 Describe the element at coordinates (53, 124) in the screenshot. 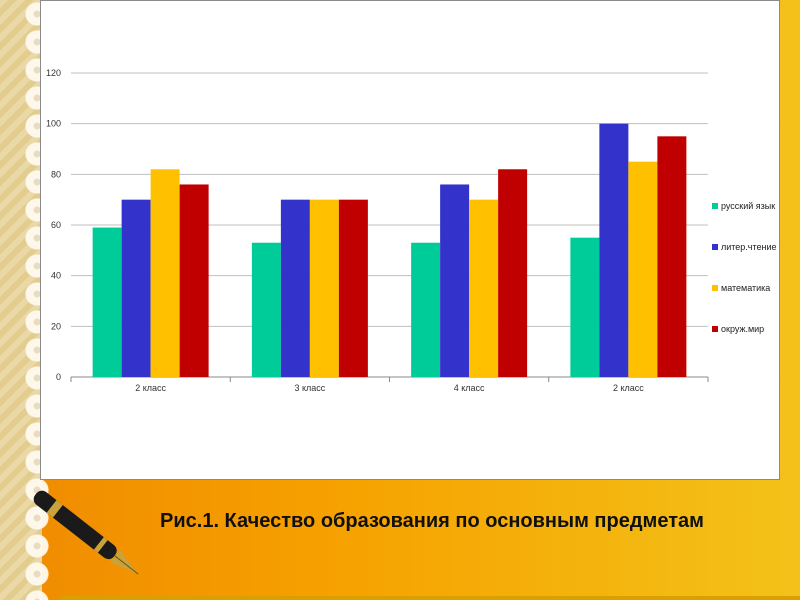

I see `y-tick-label: 100` at that location.